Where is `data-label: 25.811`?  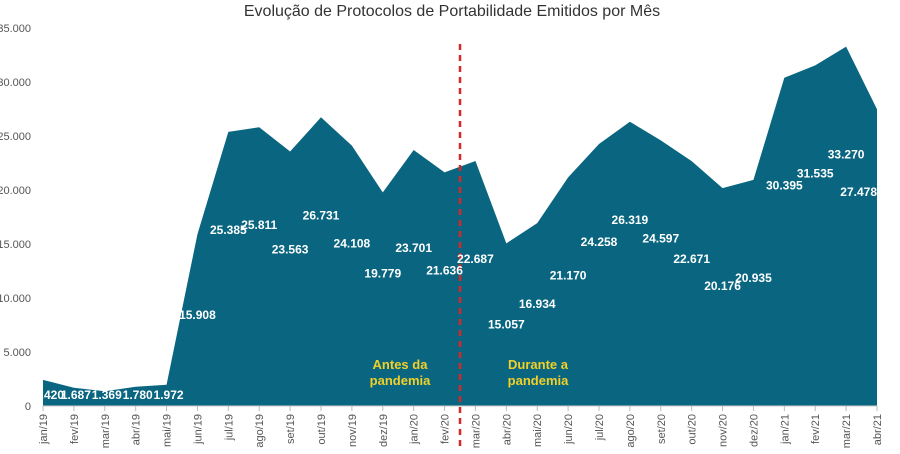
data-label: 25.811 is located at coordinates (259, 225).